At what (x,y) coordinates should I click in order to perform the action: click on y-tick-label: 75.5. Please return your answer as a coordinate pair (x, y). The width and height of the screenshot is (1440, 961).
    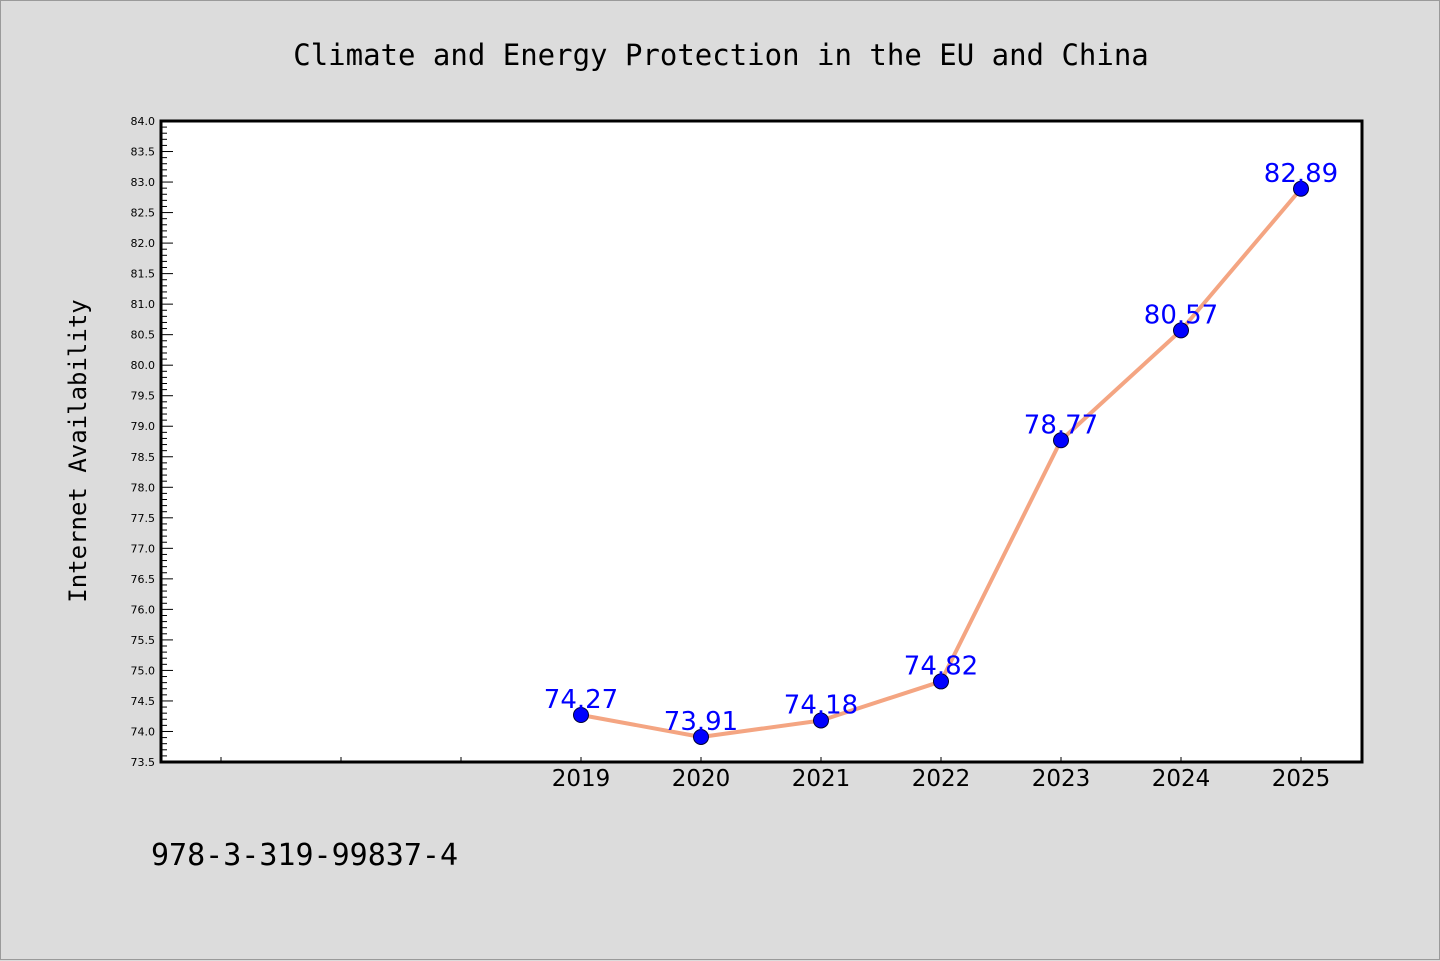
    Looking at the image, I should click on (143, 640).